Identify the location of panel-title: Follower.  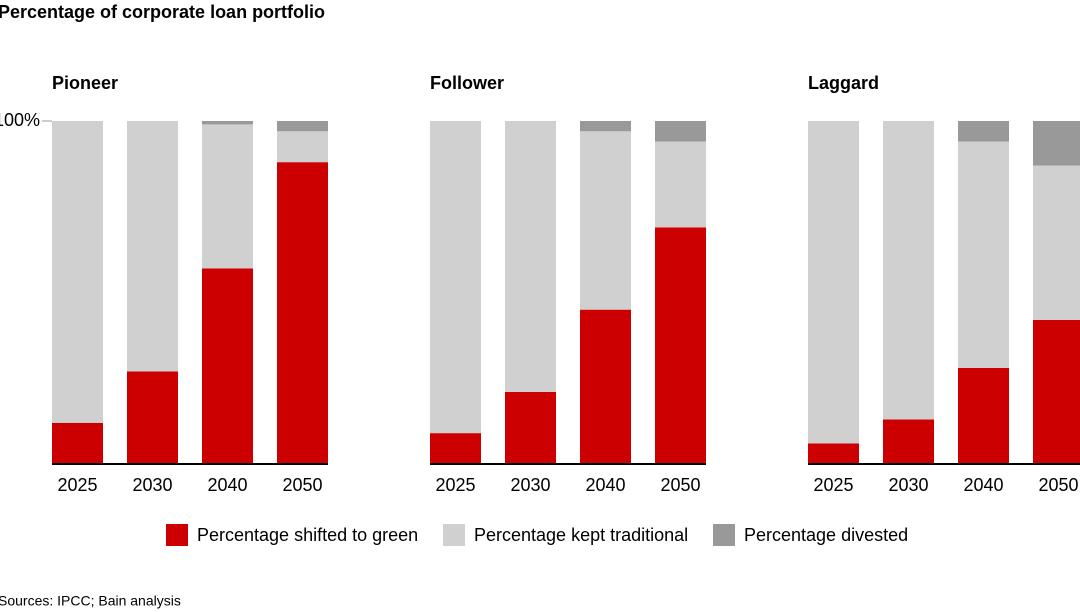
(467, 83).